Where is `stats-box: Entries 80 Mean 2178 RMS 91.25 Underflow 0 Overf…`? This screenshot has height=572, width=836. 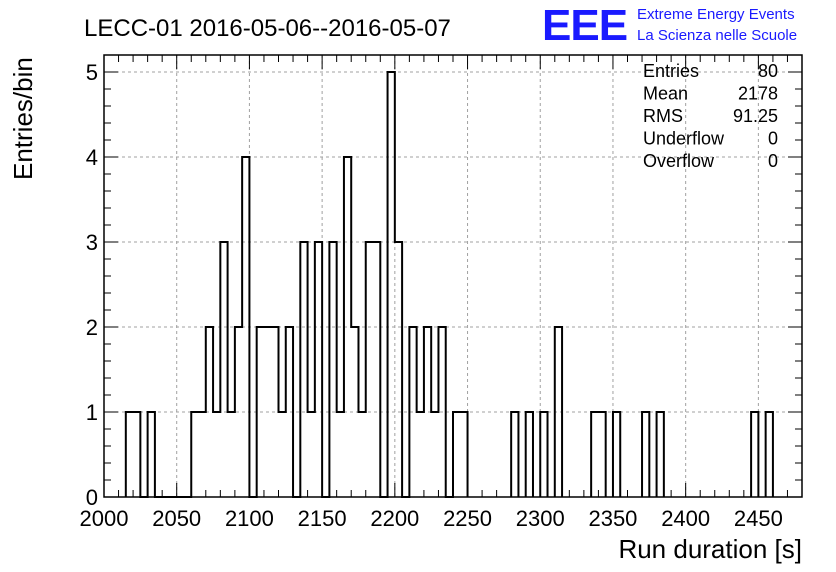
stats-box: Entries 80 Mean 2178 RMS 91.25 Underflow 0 Overf… is located at coordinates (710, 116).